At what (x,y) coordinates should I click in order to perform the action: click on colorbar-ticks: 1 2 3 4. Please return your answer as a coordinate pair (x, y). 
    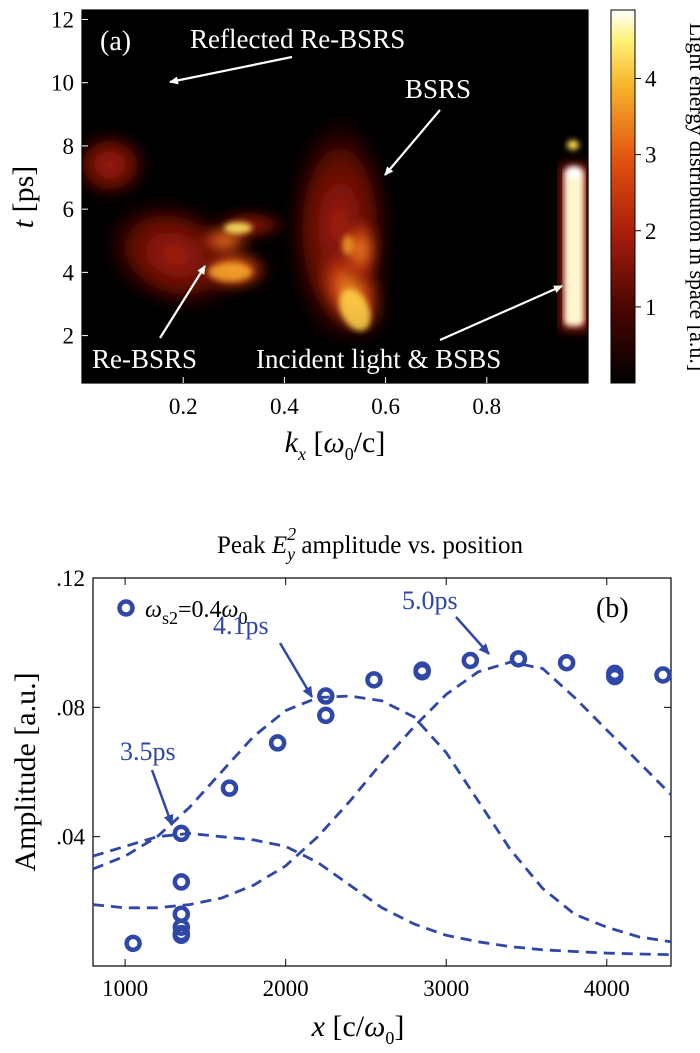
    Looking at the image, I should click on (646, 193).